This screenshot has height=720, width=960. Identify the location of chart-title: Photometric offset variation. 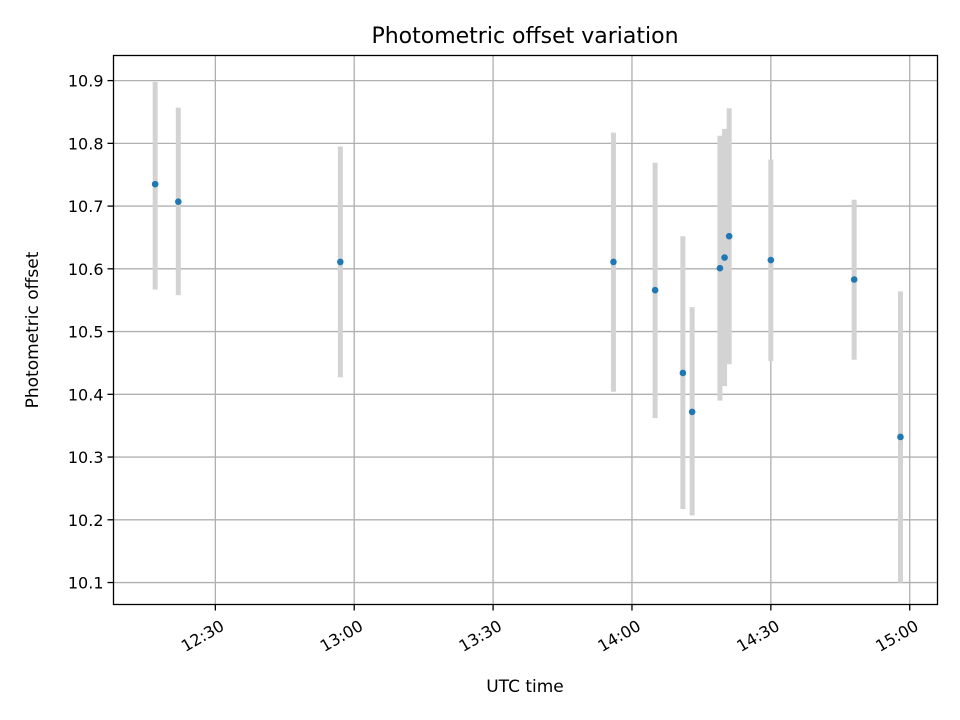
(524, 36).